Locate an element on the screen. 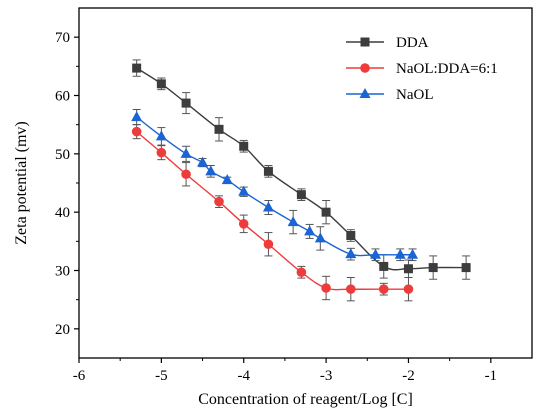 This screenshot has height=412, width=550. legend-item-0: DDA is located at coordinates (387, 43).